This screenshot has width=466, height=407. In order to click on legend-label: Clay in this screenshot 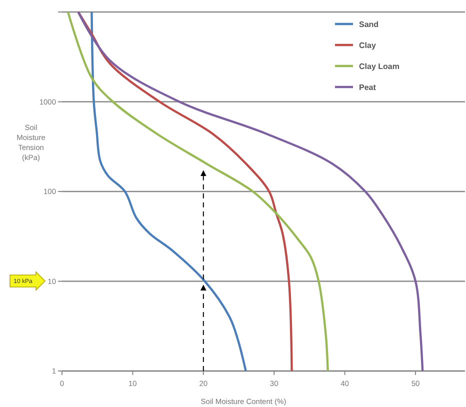, I will do `click(367, 45)`.